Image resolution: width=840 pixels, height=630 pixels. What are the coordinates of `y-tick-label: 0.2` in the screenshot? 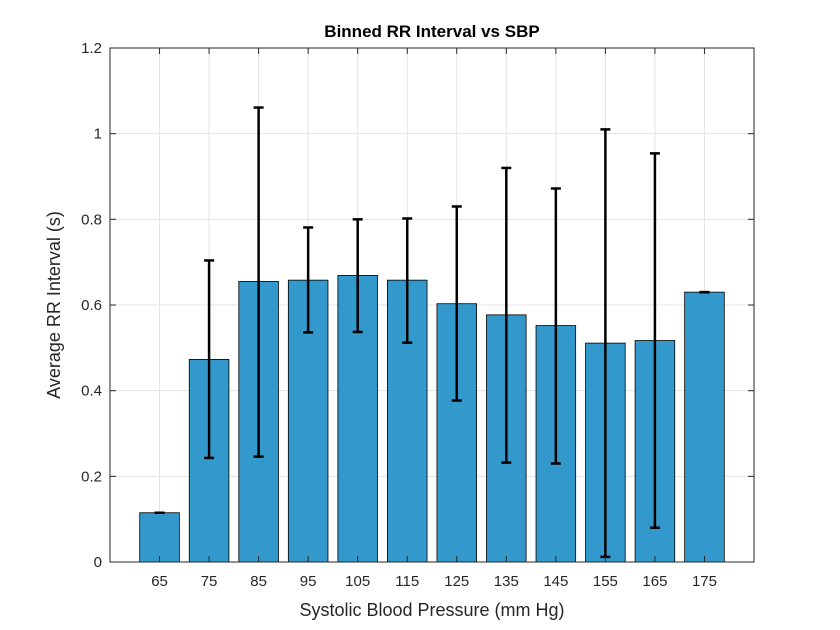 It's located at (91, 476).